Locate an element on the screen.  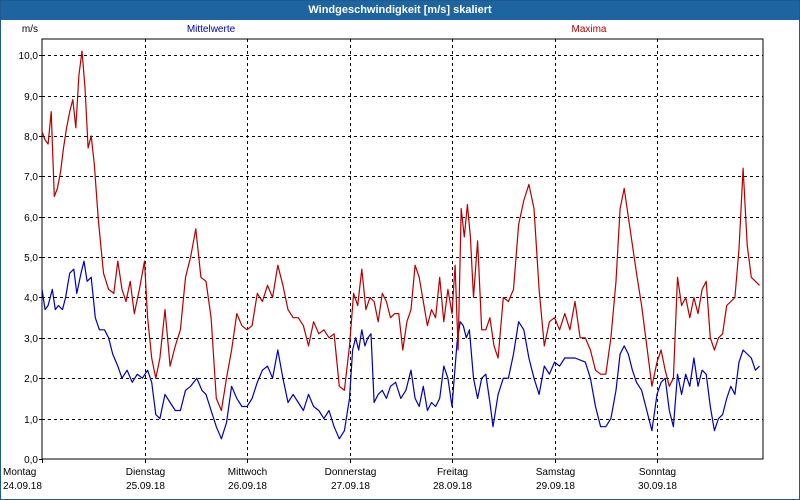
x-tick-date-label: 28.09.18 is located at coordinates (452, 486).